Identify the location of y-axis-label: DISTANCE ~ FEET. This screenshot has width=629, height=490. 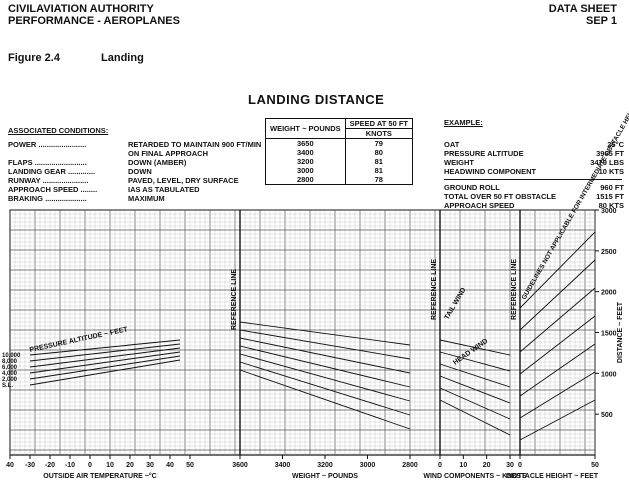
(620, 332).